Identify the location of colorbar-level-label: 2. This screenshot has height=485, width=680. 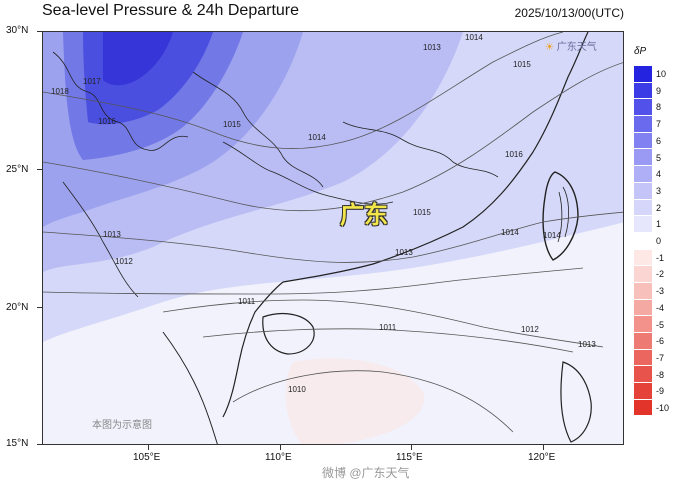
(659, 207).